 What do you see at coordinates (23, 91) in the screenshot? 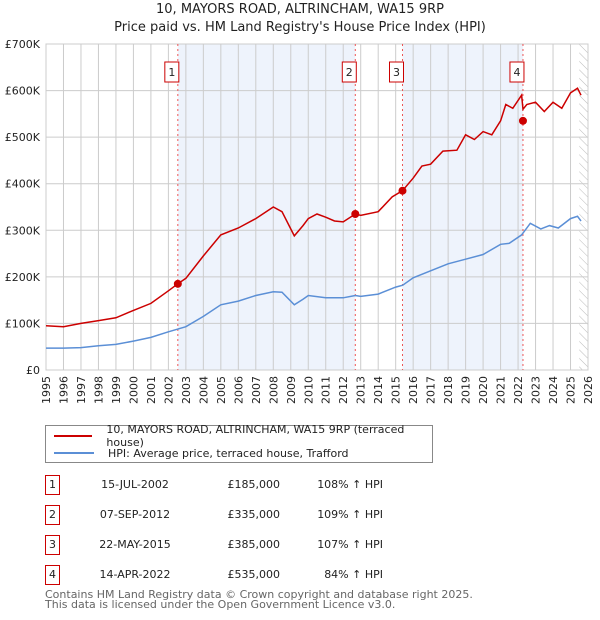
I see `y-tick-label: £600K` at bounding box center [23, 91].